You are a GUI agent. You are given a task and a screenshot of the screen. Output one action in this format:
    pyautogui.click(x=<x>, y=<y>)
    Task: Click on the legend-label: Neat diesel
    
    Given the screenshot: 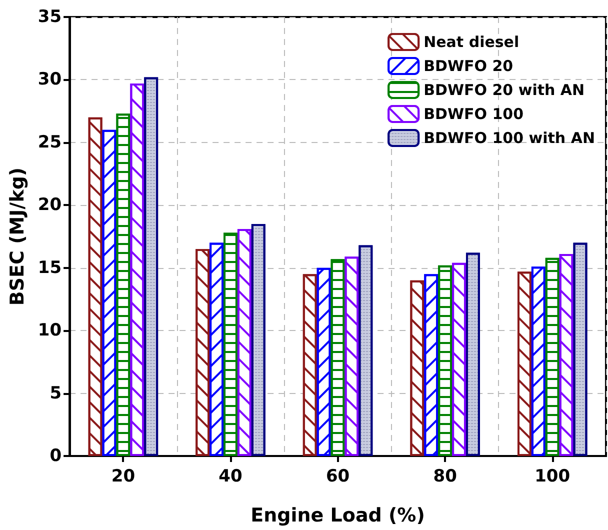 What is the action you would take?
    pyautogui.click(x=472, y=42)
    